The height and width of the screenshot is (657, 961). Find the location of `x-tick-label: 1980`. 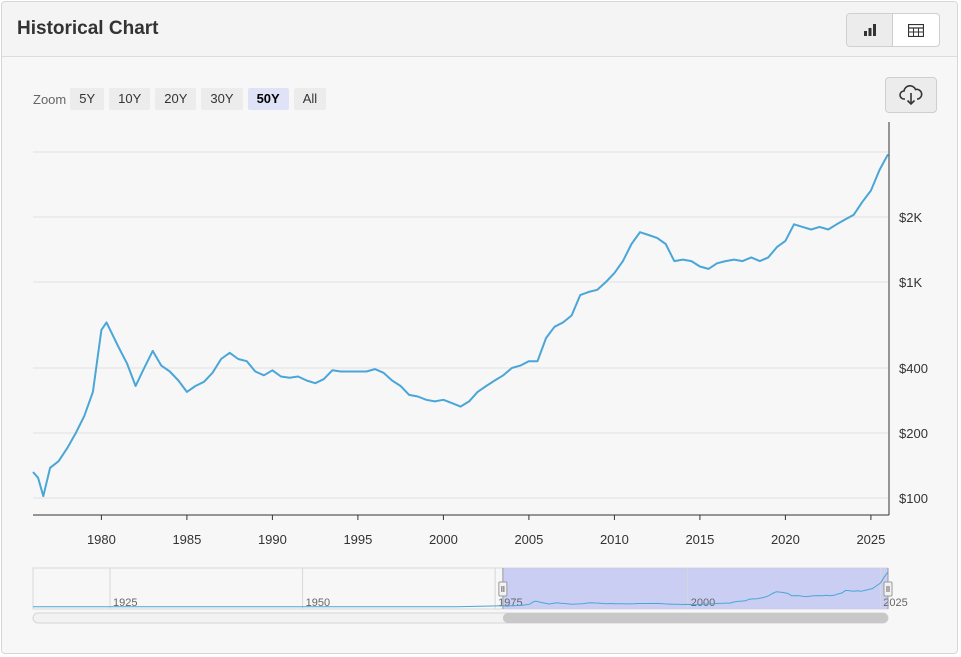

x-tick-label: 1980 is located at coordinates (101, 539).